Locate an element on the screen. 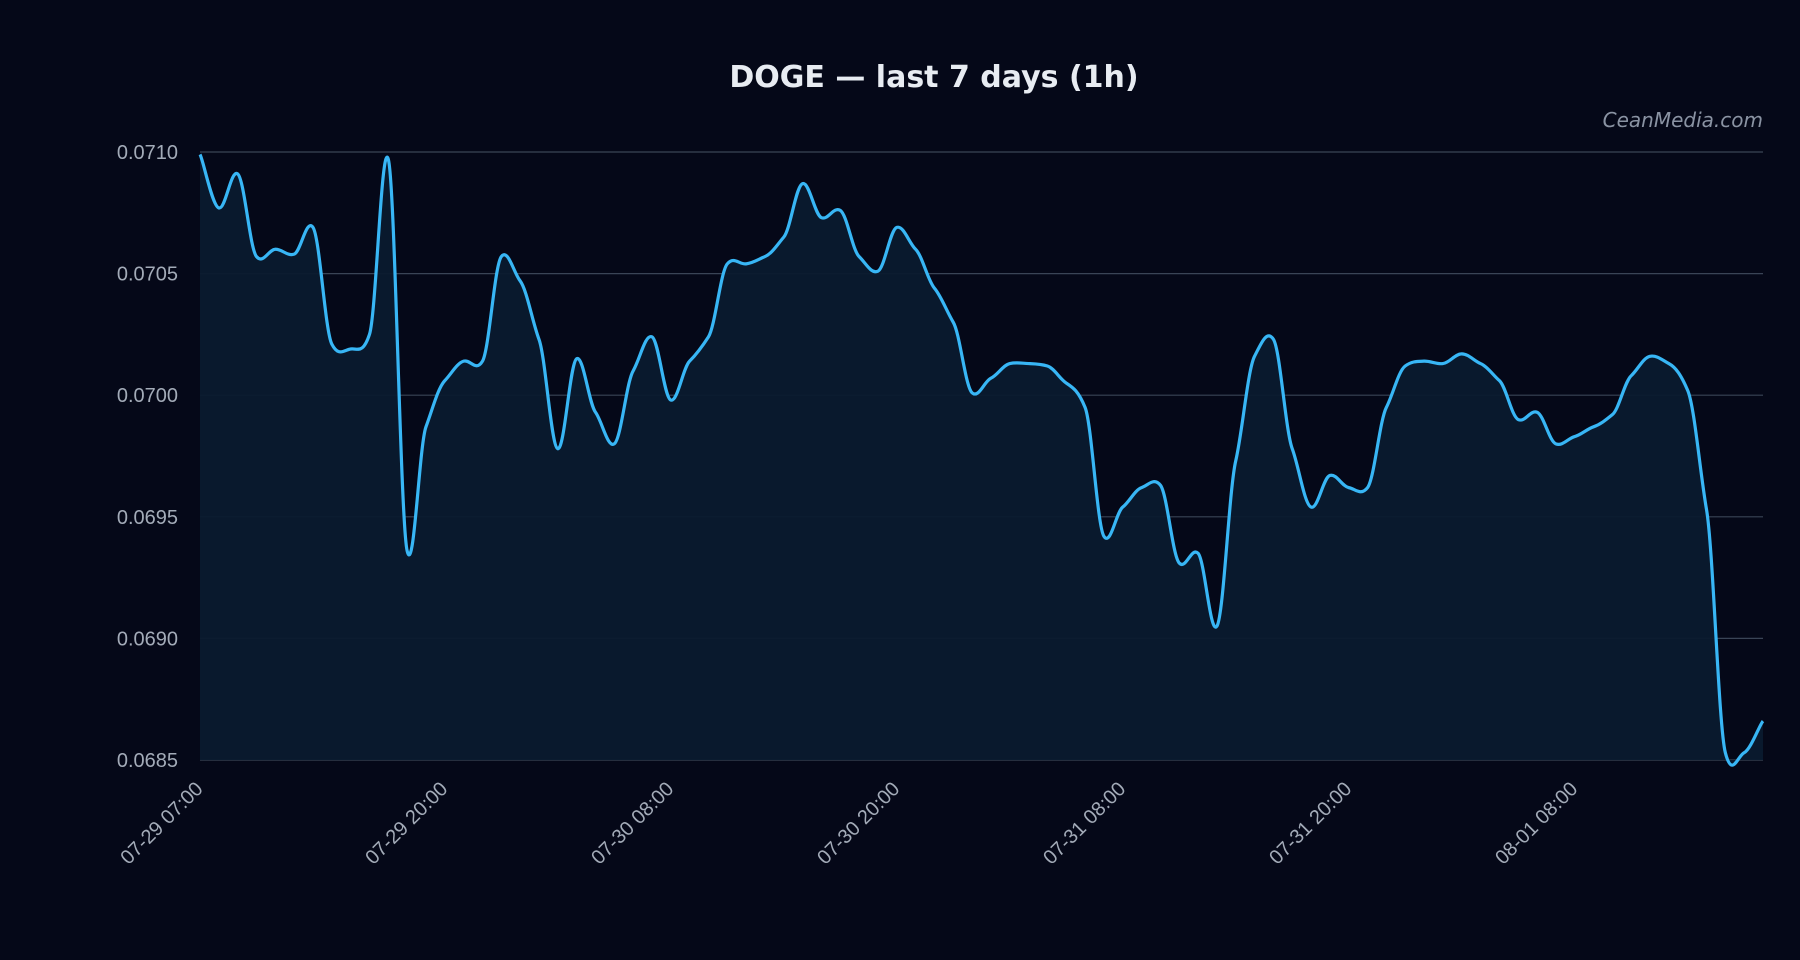 Image resolution: width=1800 pixels, height=960 pixels. y-tick-label: 0.0695 is located at coordinates (147, 518).